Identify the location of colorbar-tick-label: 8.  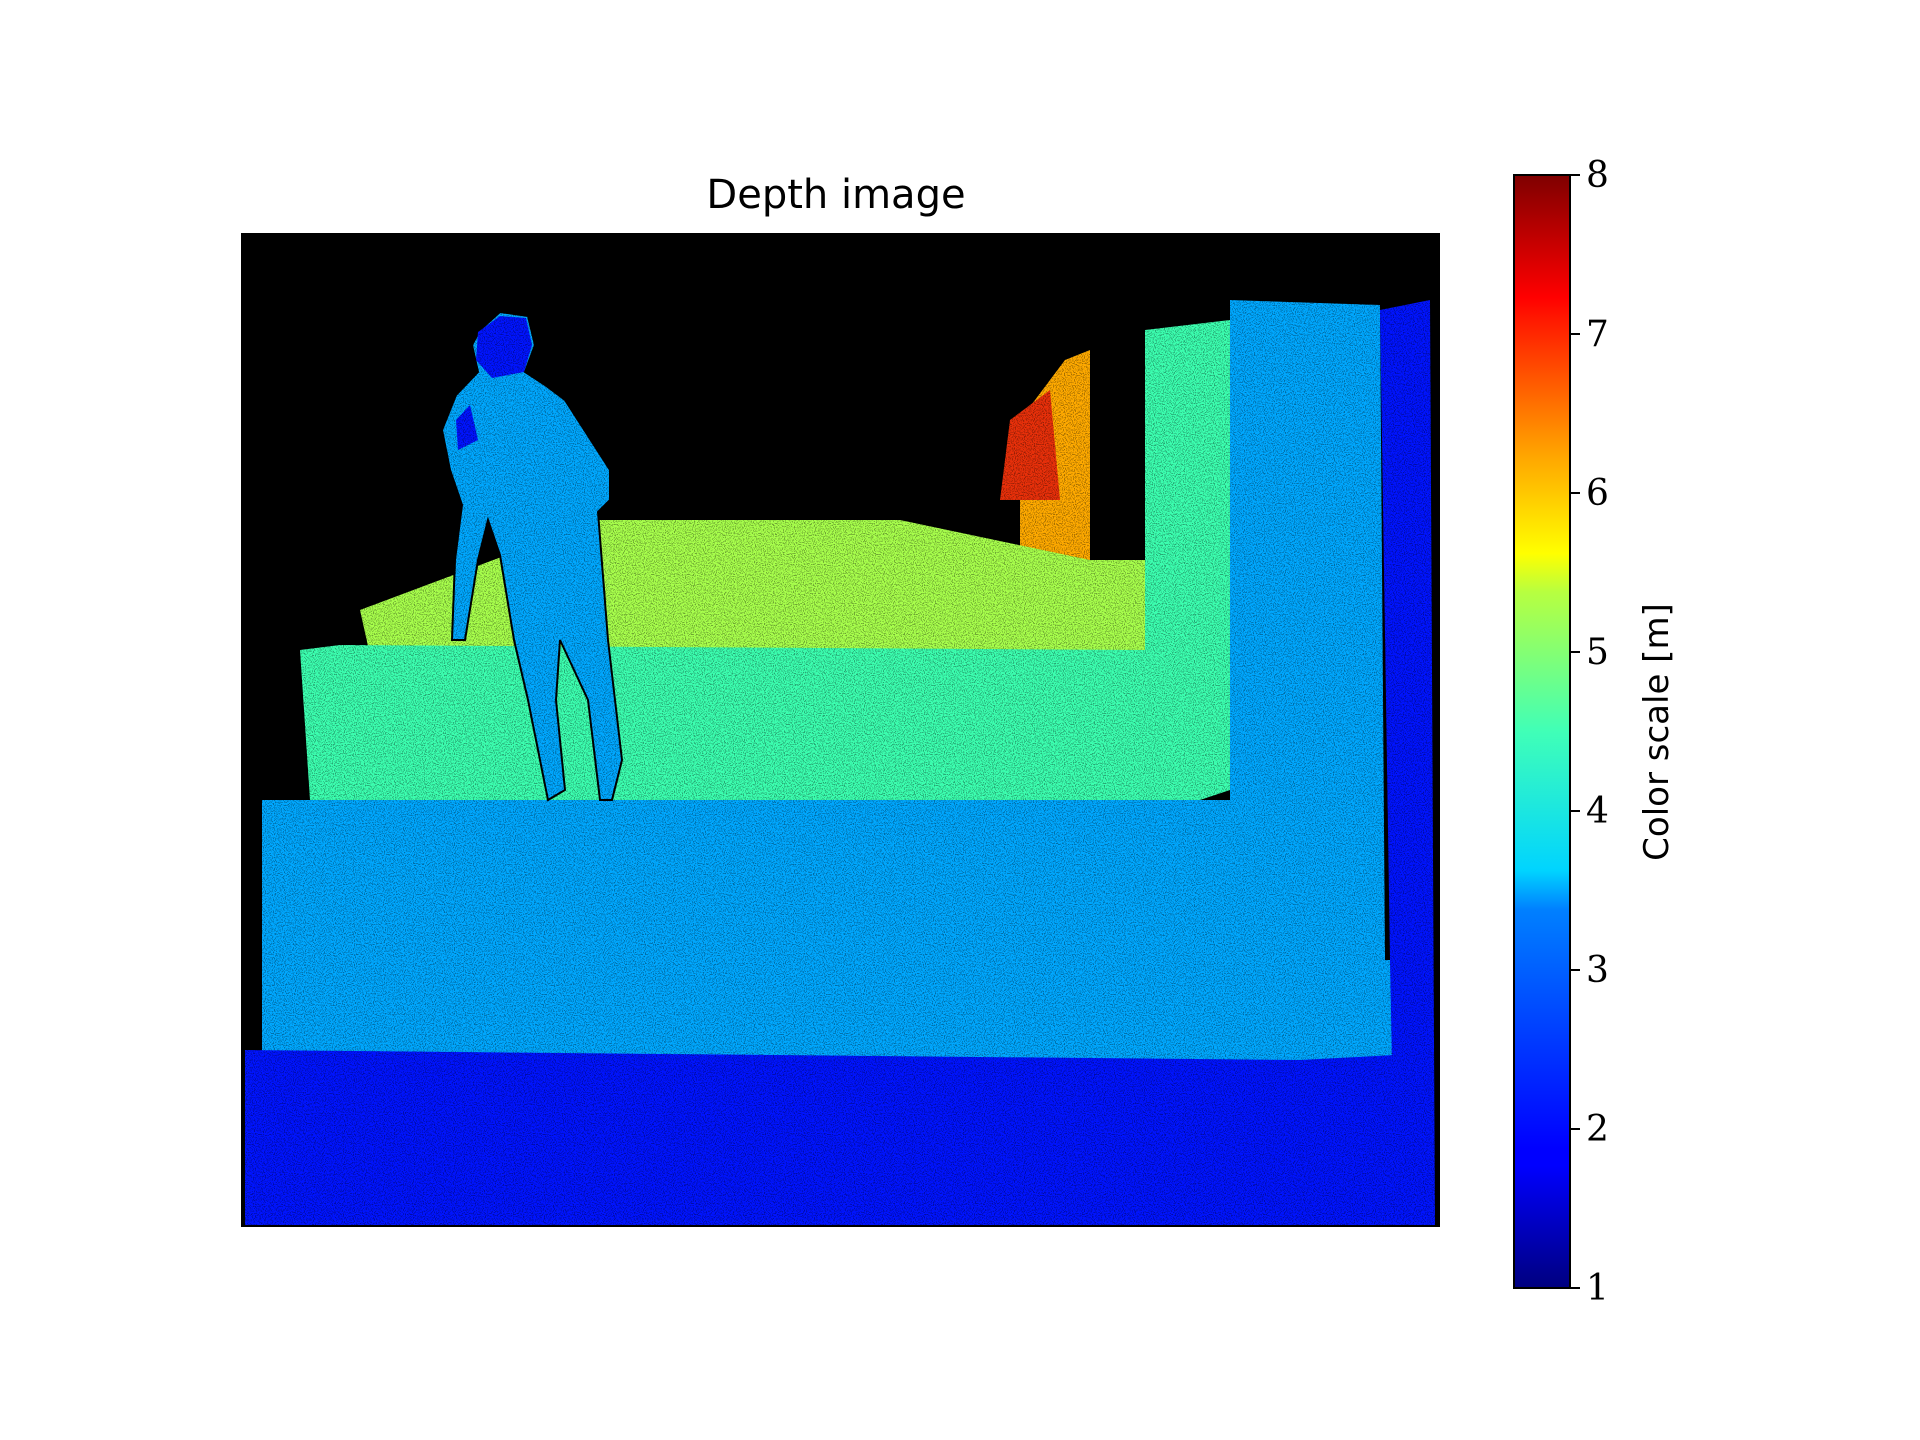
(1597, 175).